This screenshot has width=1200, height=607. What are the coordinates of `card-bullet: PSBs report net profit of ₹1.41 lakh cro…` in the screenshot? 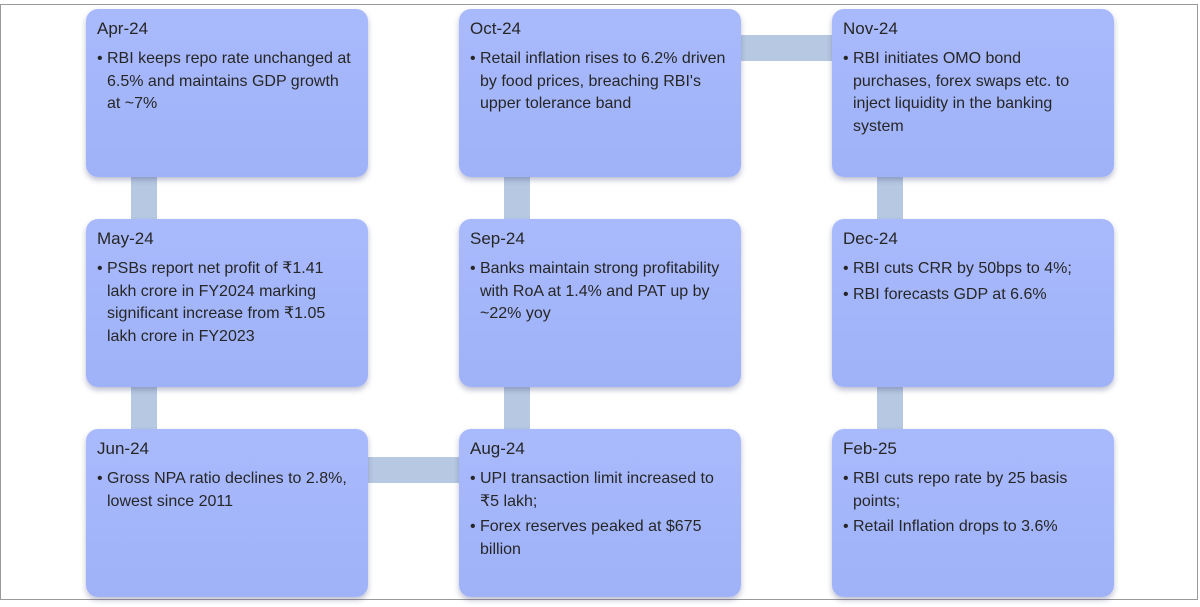 It's located at (226, 303).